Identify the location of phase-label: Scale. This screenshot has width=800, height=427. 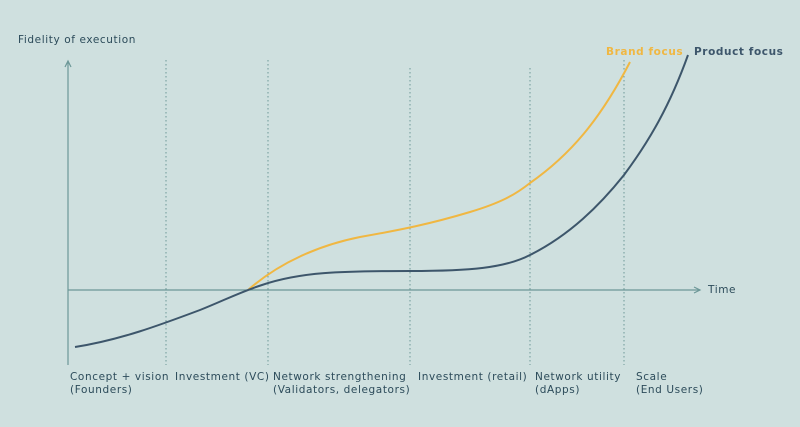
(651, 377).